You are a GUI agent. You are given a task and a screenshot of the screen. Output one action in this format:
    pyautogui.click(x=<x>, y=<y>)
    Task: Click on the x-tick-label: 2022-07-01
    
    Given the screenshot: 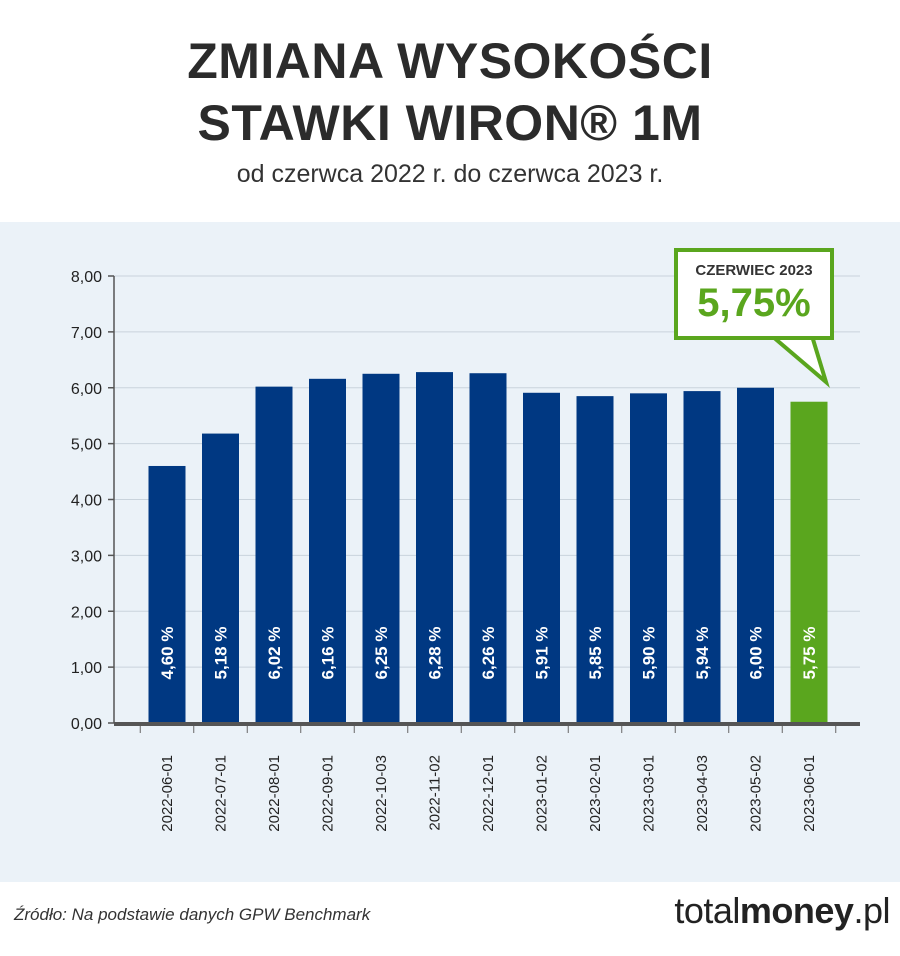 What is the action you would take?
    pyautogui.click(x=221, y=793)
    